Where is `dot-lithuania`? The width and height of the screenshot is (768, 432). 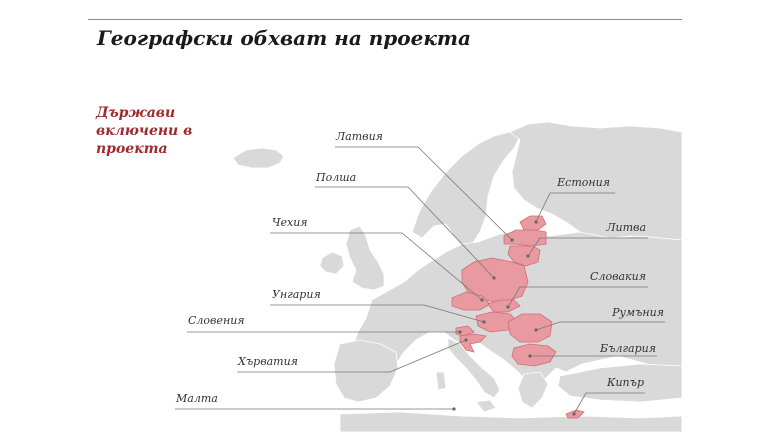 dot-lithuania is located at coordinates (528, 256).